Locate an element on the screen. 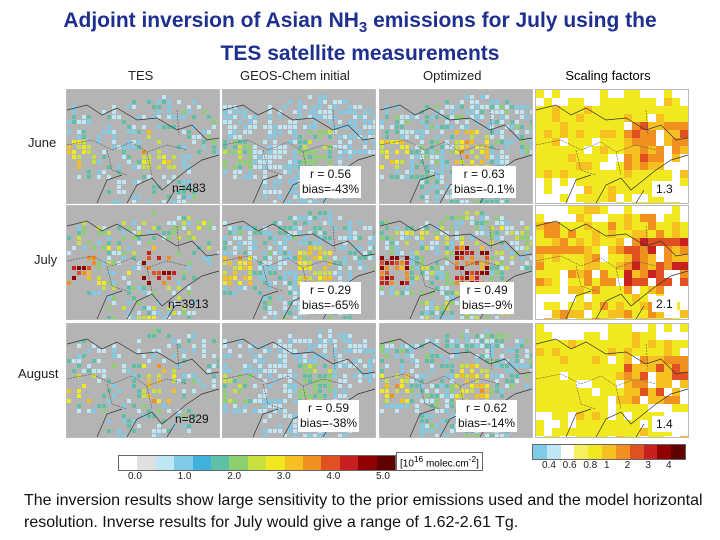 This screenshot has height=540, width=720. row-label-august: August is located at coordinates (38, 373).